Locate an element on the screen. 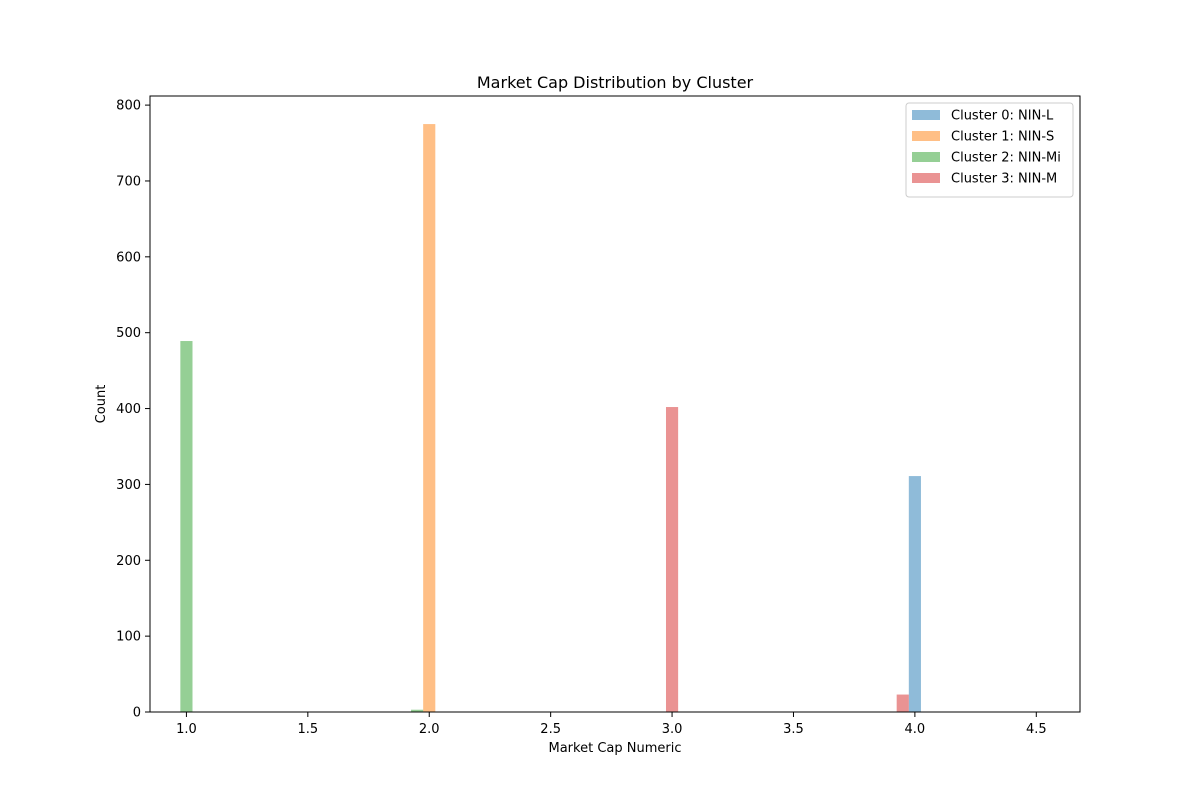 This screenshot has width=1200, height=800. y-tick-label: 100 is located at coordinates (128, 637).